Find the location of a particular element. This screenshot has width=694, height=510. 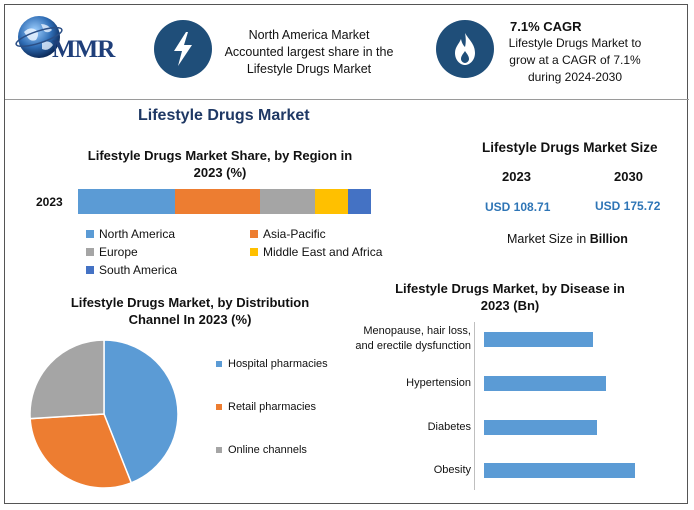

card2-line1: Lifestyle Drugs Market to is located at coordinates (575, 43).